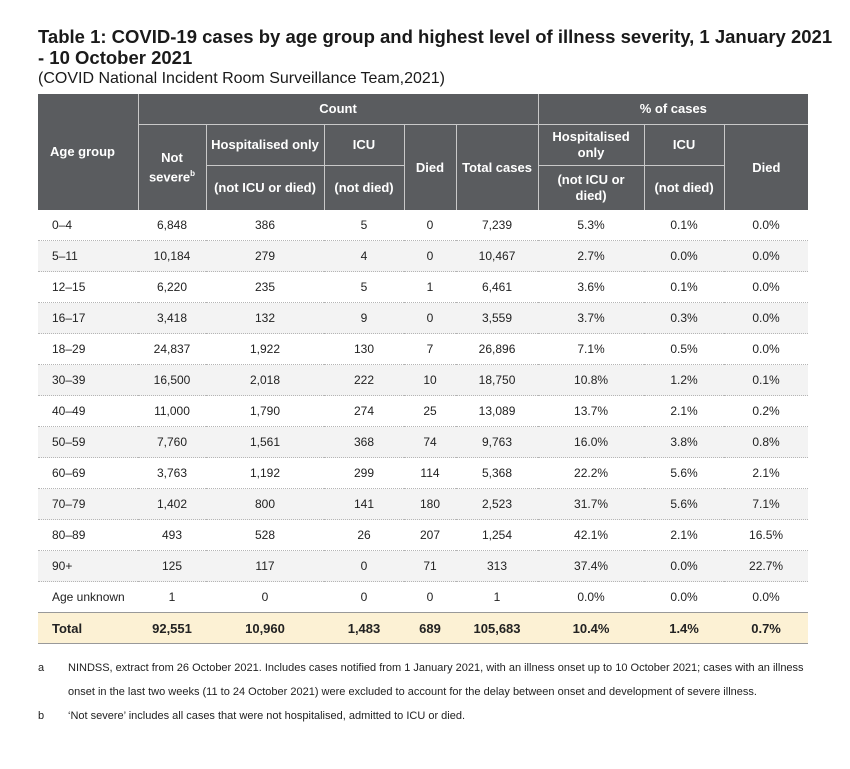 This screenshot has width=850, height=769. Describe the element at coordinates (591, 566) in the screenshot. I see `cell-pct-hosp: 37.4%` at that location.